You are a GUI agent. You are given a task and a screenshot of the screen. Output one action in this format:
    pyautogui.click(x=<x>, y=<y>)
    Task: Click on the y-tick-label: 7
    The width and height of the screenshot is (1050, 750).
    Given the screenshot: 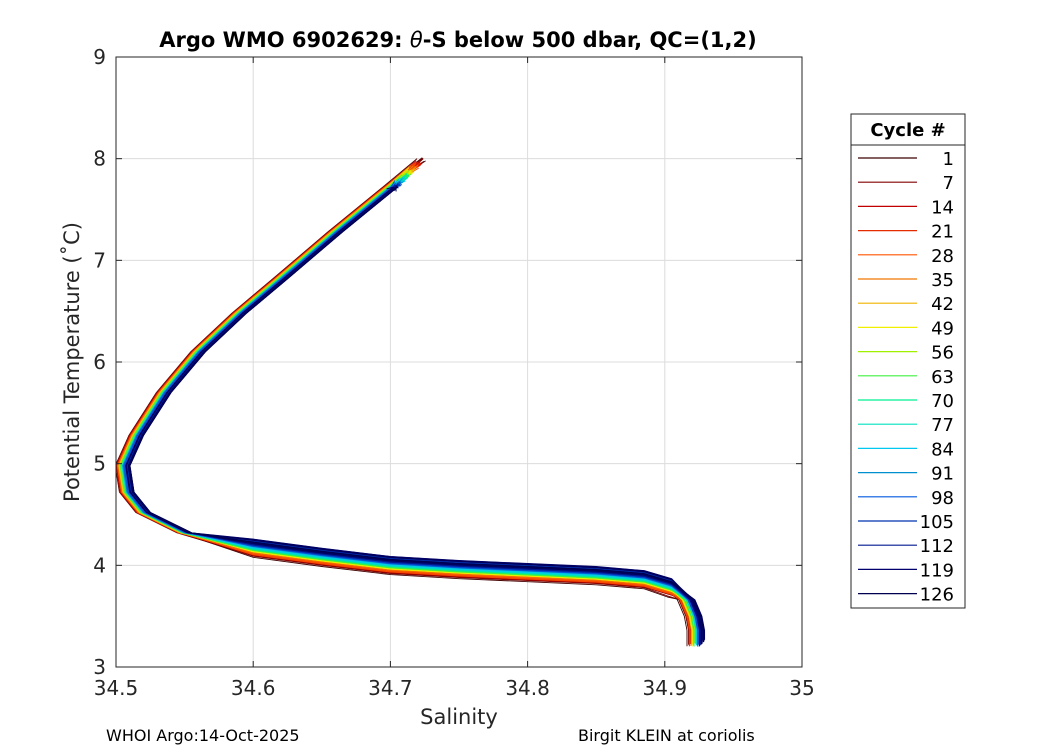 What is the action you would take?
    pyautogui.click(x=99, y=260)
    